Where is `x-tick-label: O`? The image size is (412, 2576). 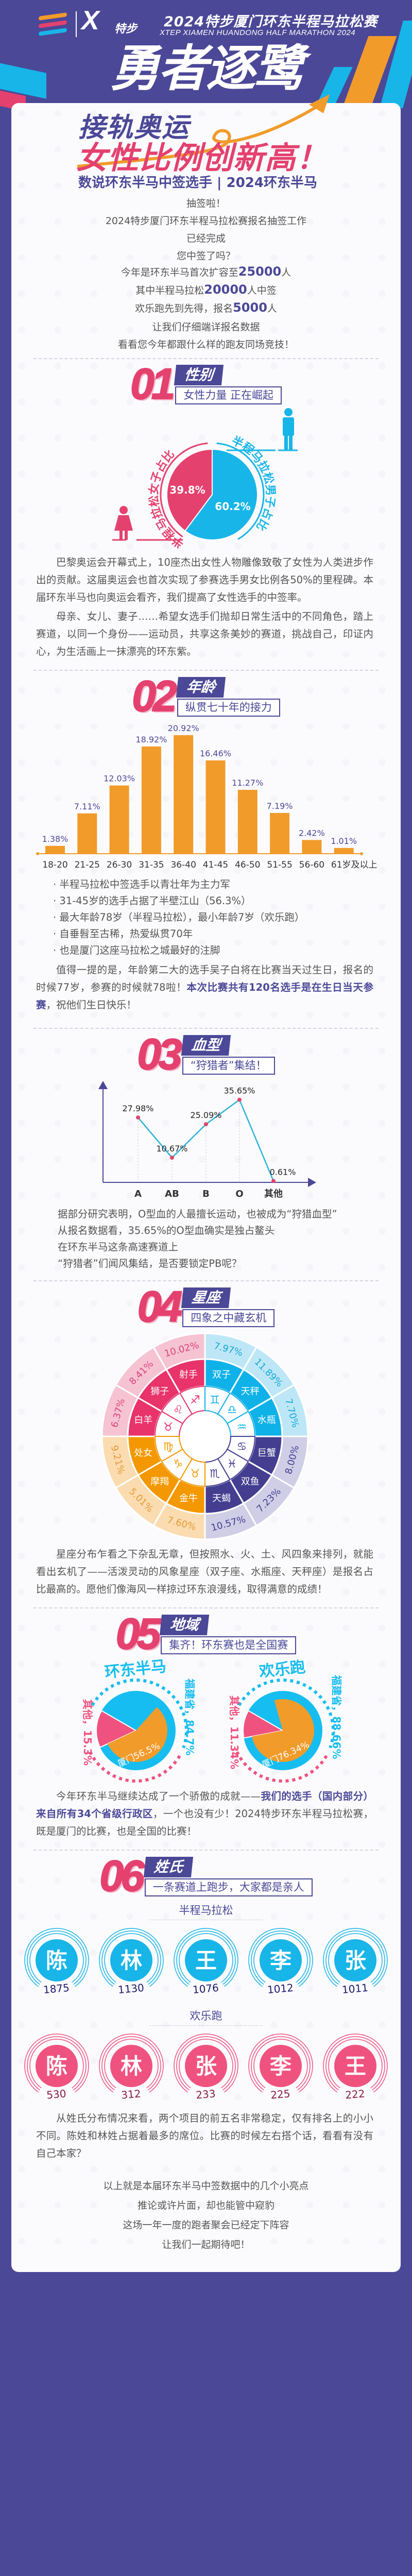
x-tick-label: O is located at coordinates (239, 1194).